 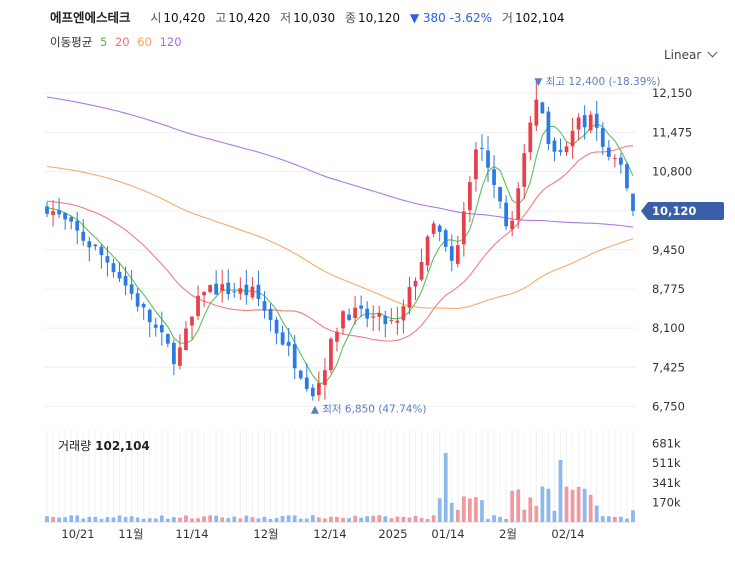 I want to click on open-value: 10,420, so click(x=184, y=18).